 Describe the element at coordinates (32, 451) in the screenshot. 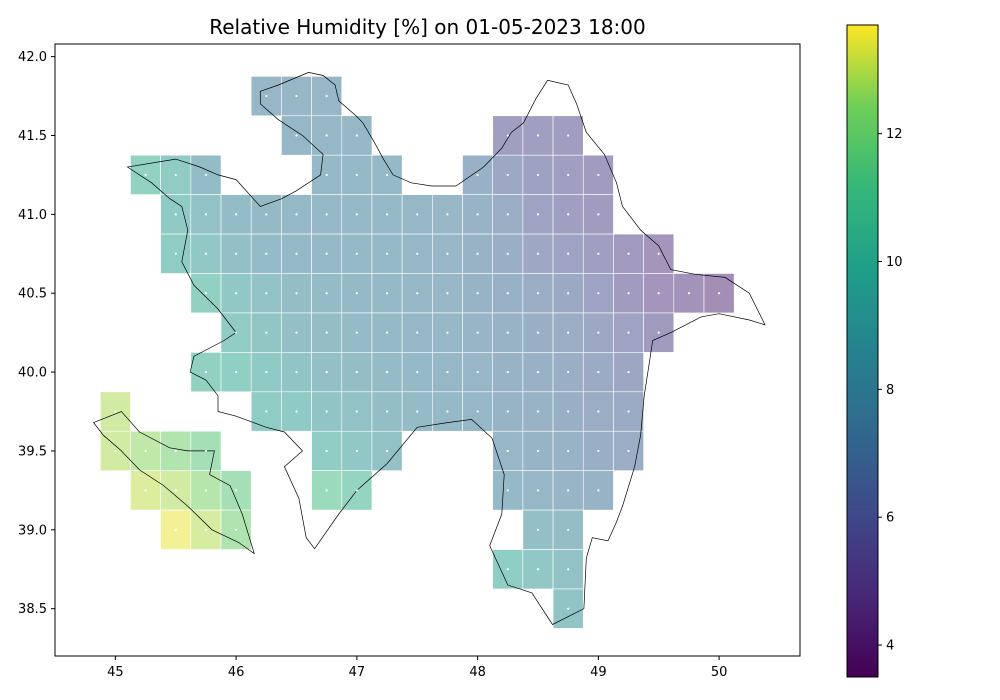

I see `y-tick-label: 39.5` at that location.